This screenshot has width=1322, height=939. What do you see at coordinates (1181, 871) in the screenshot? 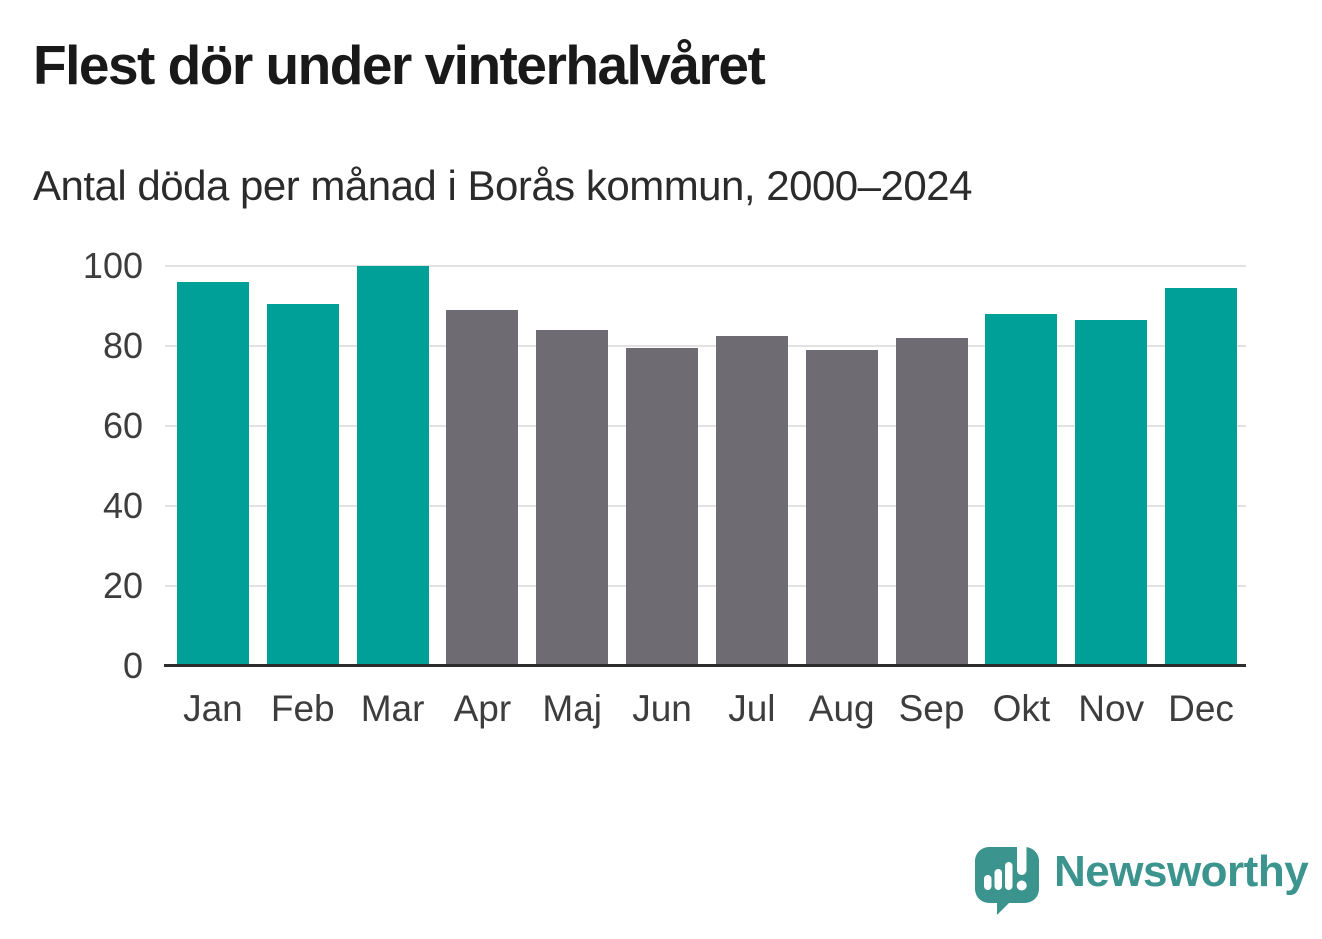
I see `newsworthy-logo-text: Newsworthy` at bounding box center [1181, 871].